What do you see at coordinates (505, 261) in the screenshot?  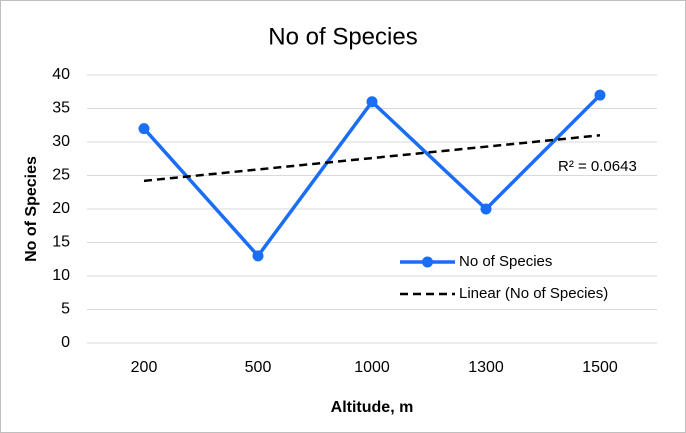 I see `legend-label: No of Species` at bounding box center [505, 261].